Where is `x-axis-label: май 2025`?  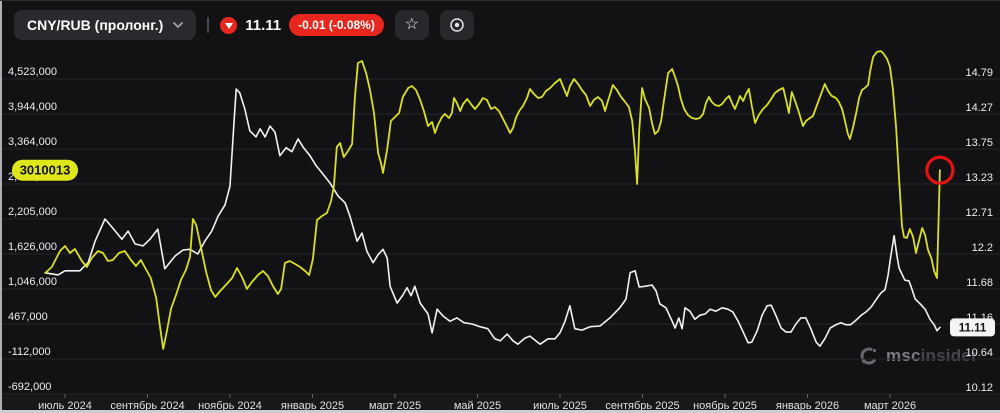
x-axis-label: май 2025 is located at coordinates (477, 406).